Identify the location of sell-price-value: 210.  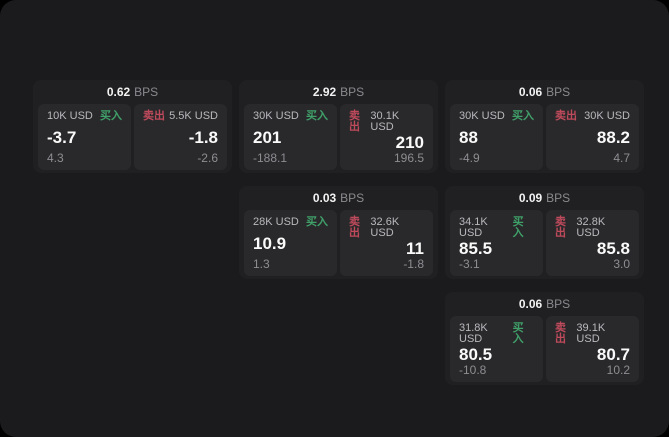
(409, 142).